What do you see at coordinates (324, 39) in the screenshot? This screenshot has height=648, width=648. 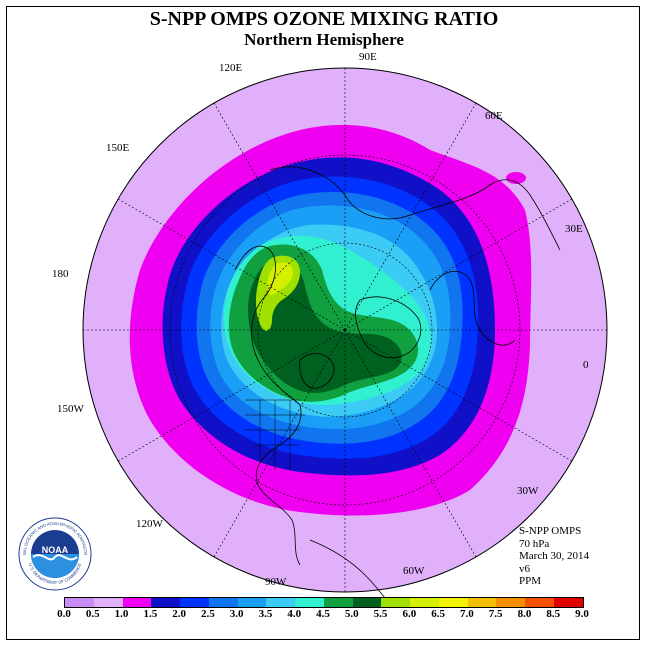 I see `map-subtitle: Northern Hemisphere` at bounding box center [324, 39].